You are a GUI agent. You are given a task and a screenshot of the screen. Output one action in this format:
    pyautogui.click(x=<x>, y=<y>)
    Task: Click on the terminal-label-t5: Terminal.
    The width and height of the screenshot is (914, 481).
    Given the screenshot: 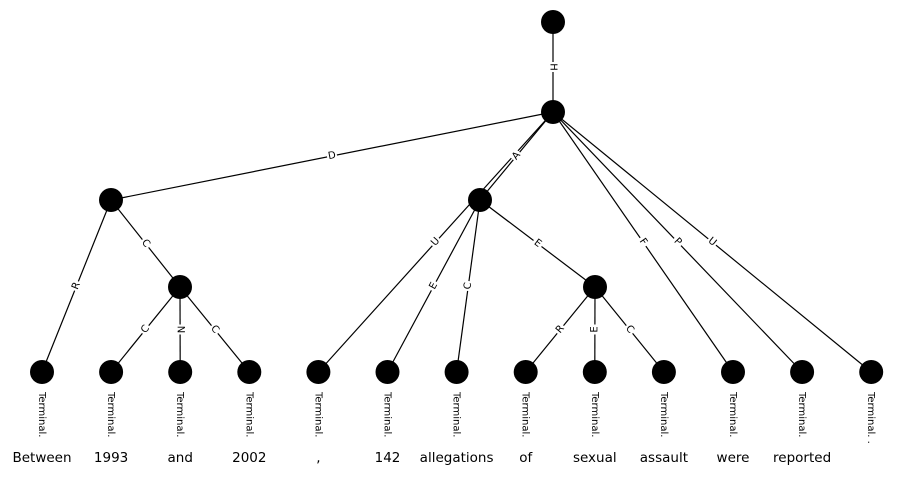 What is the action you would take?
    pyautogui.click(x=387, y=414)
    